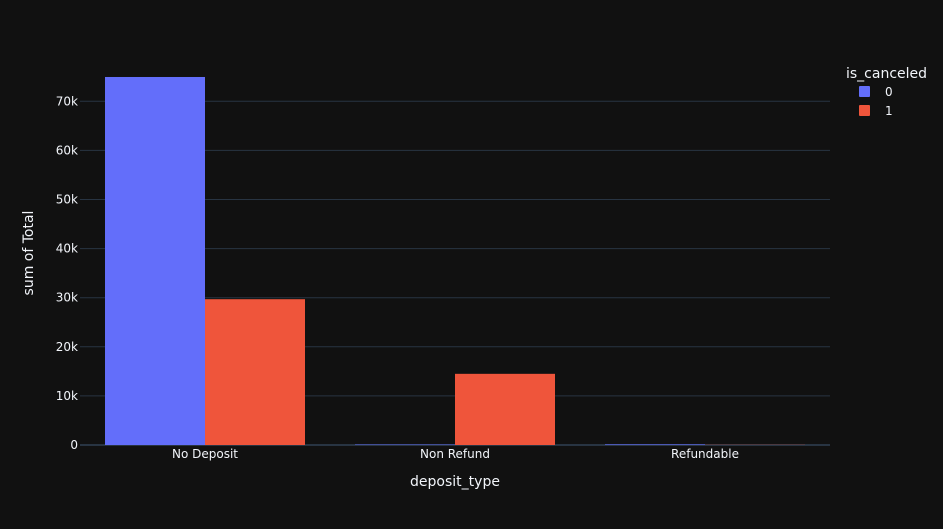 This screenshot has height=529, width=943. I want to click on y-tick-label: 0, so click(74, 445).